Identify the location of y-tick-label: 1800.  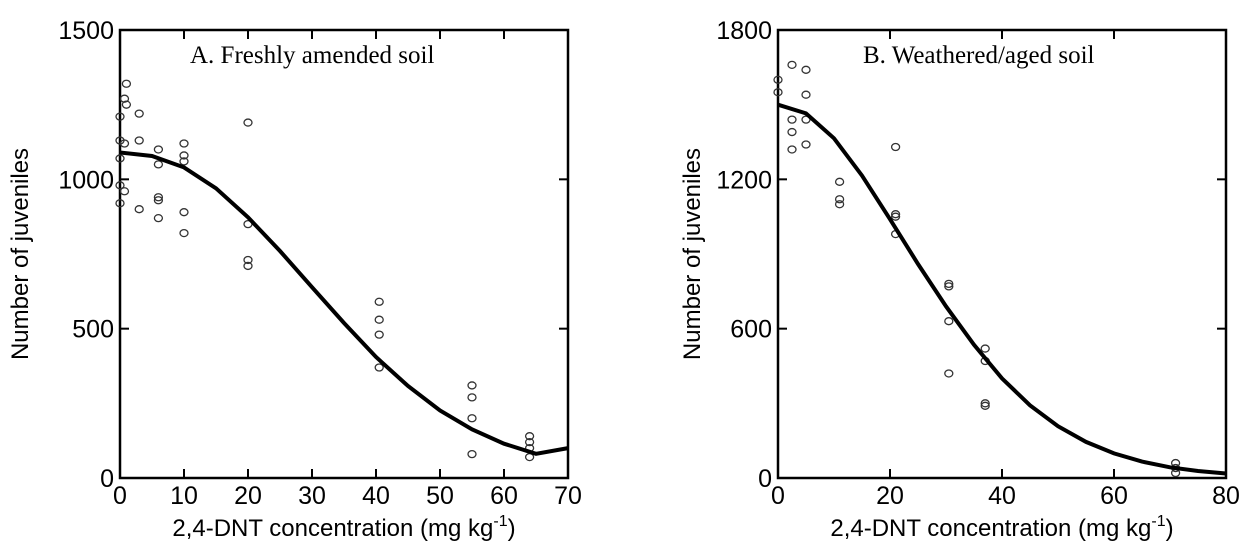
(744, 31).